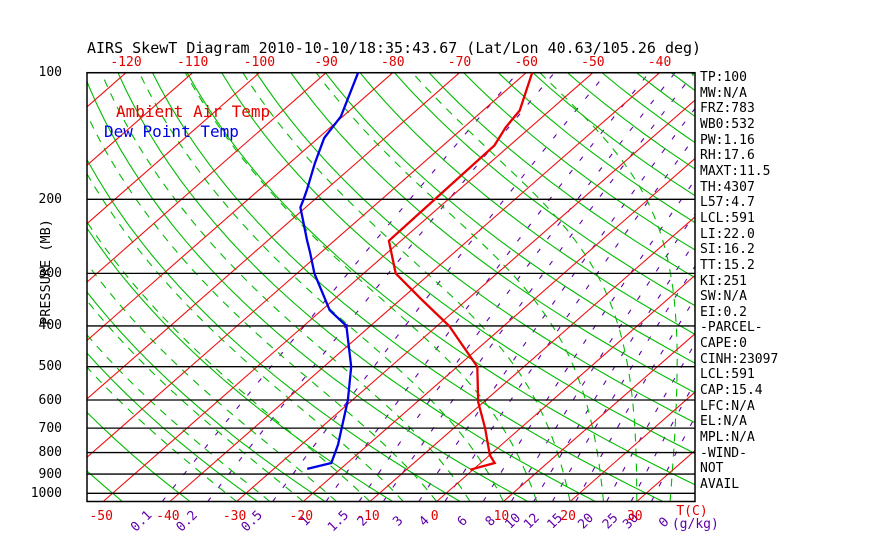  Describe the element at coordinates (329, 271) in the screenshot. I see `dew-point-temp-curve` at that location.